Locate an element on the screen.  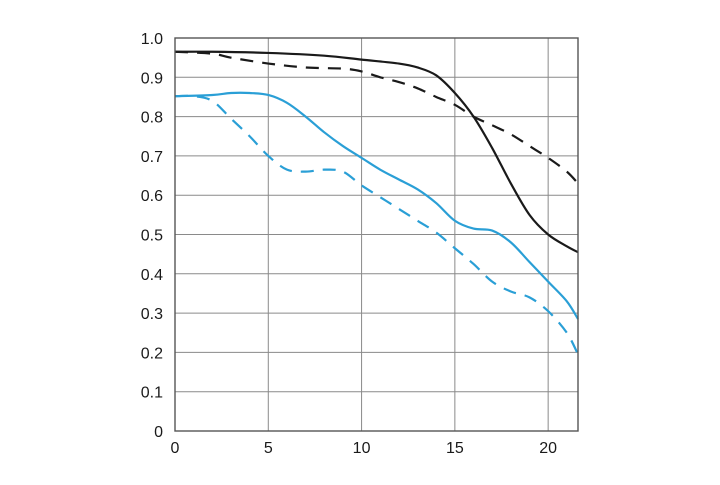
x-tick-label: 20 is located at coordinates (548, 448).